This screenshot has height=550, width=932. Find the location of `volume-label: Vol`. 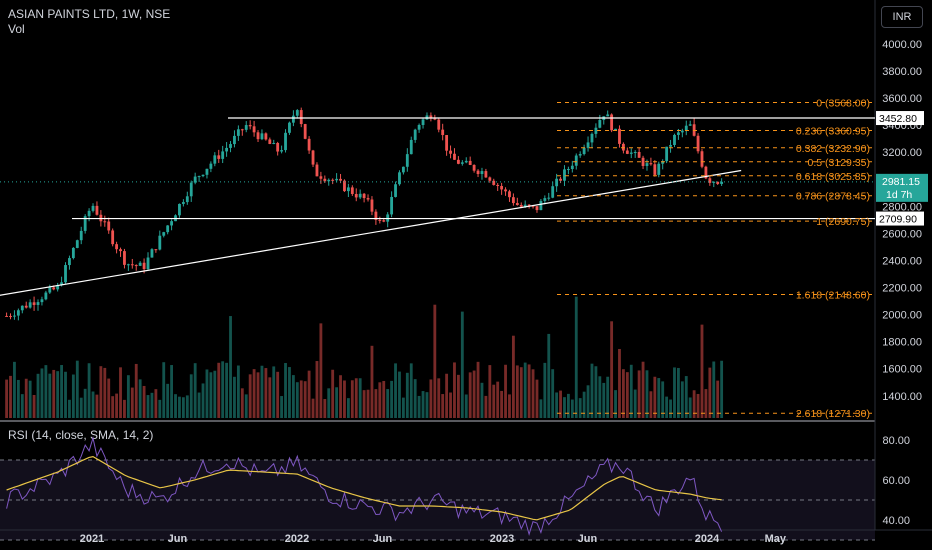

volume-label: Vol is located at coordinates (16, 29).